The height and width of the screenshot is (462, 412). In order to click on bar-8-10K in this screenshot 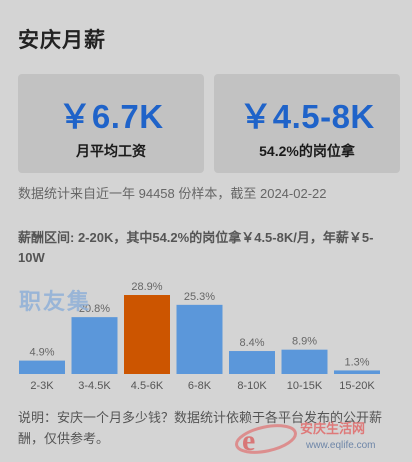, I will do `click(252, 362)`.